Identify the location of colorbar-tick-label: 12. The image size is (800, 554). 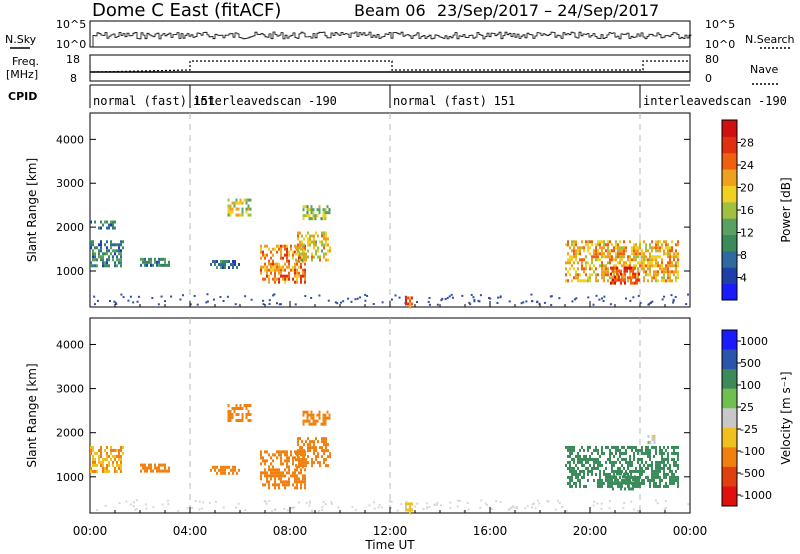
(747, 233).